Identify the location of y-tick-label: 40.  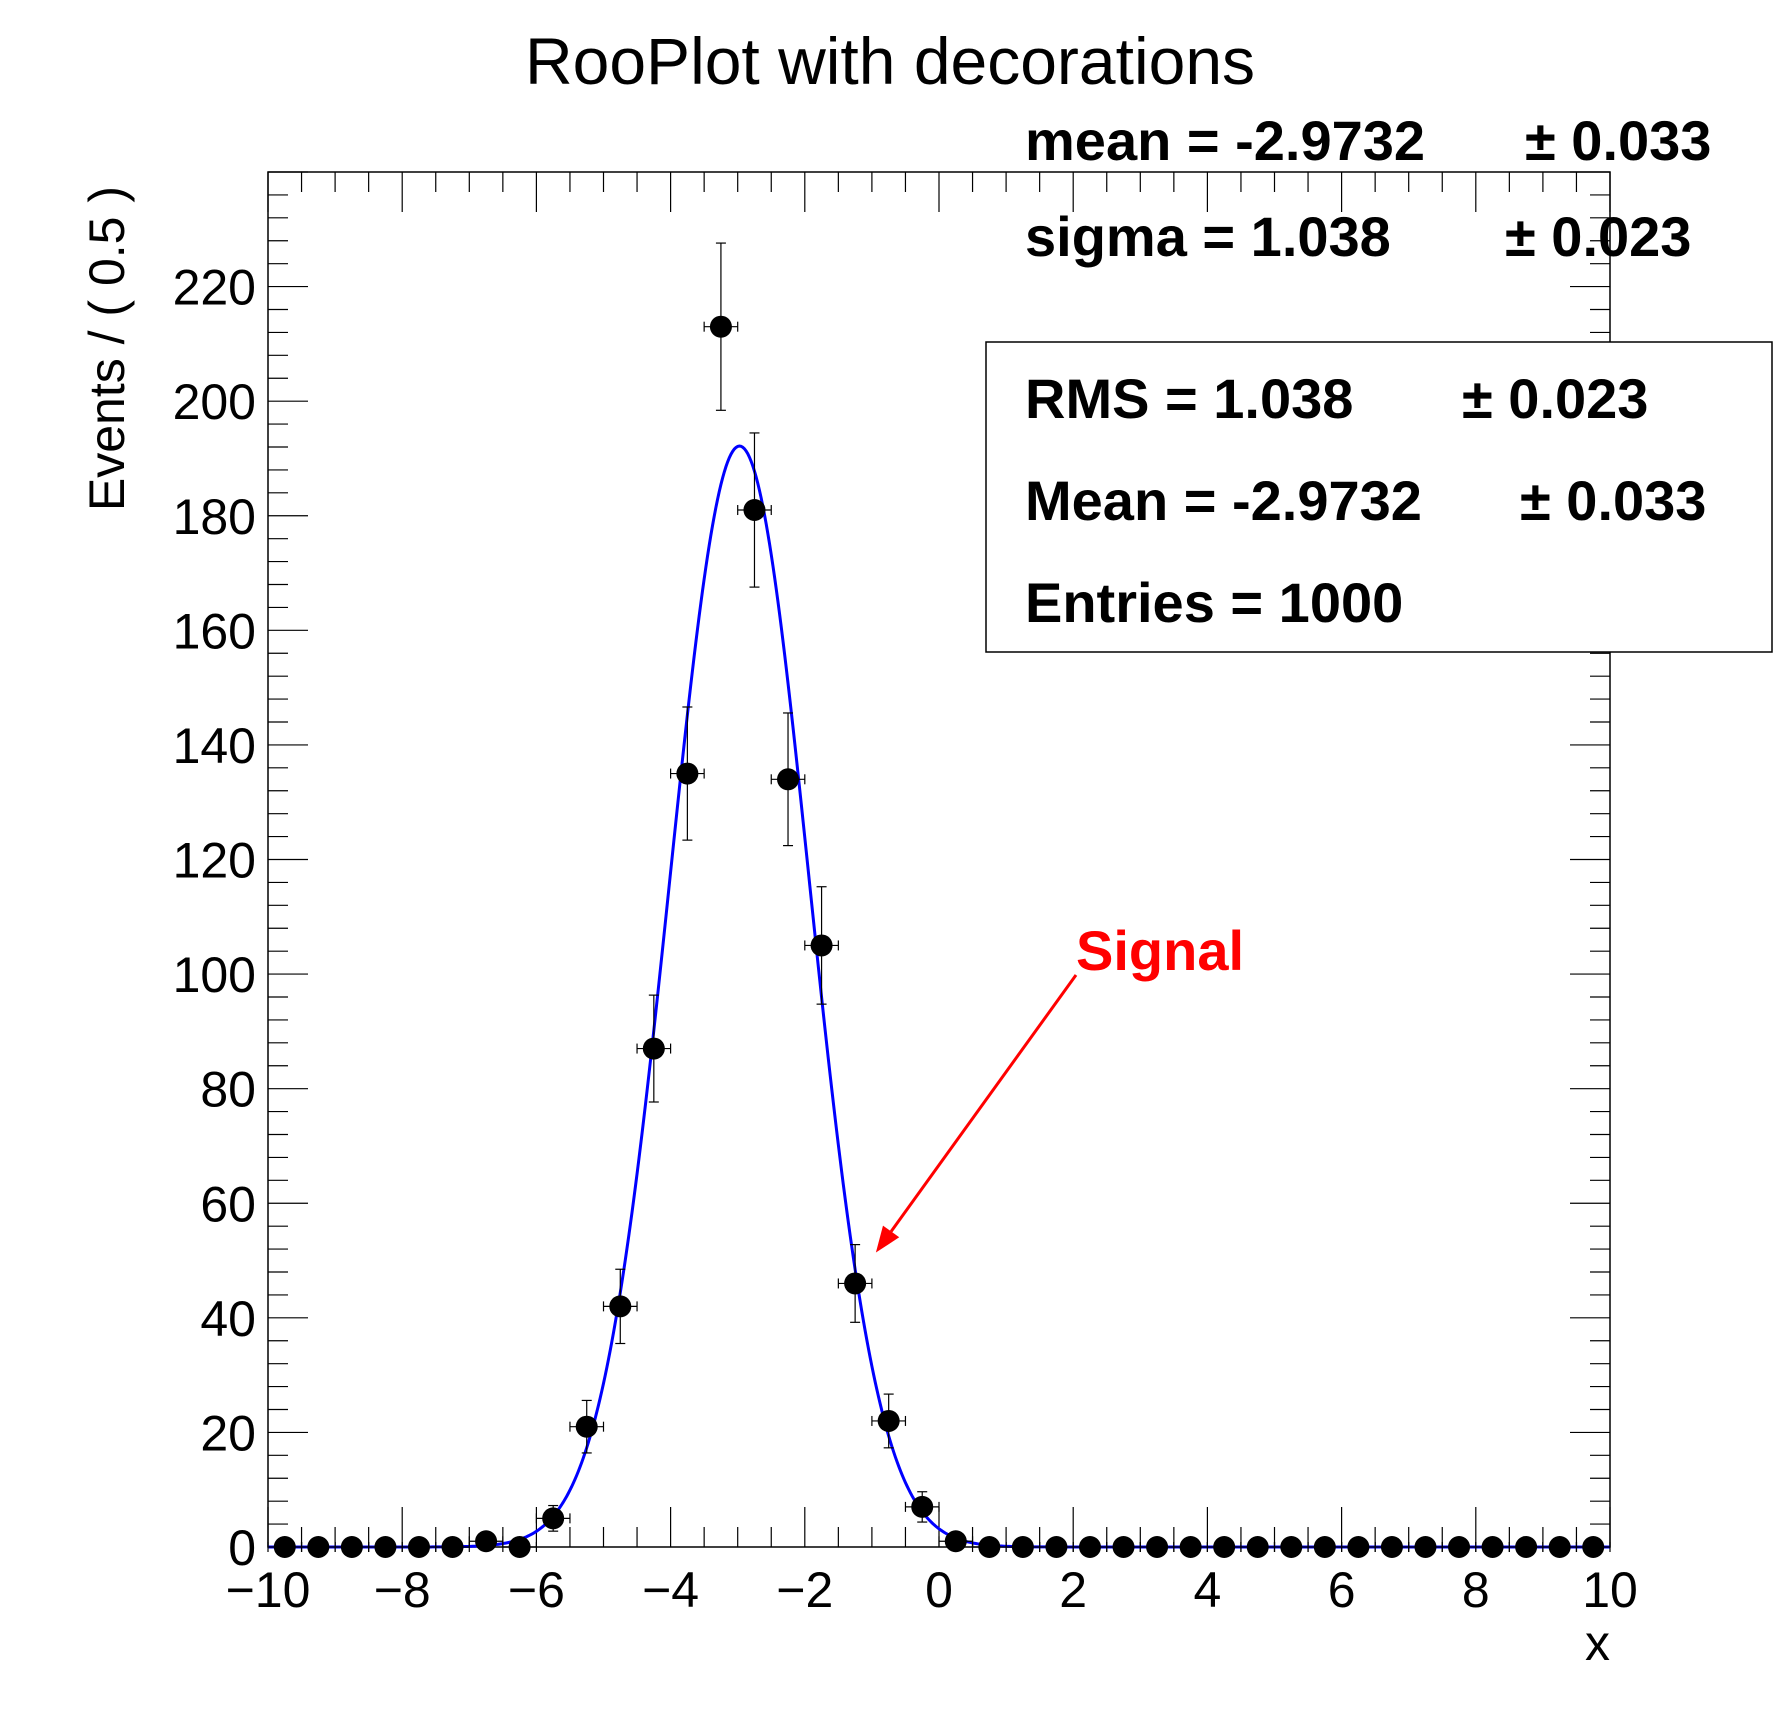
(228, 1319).